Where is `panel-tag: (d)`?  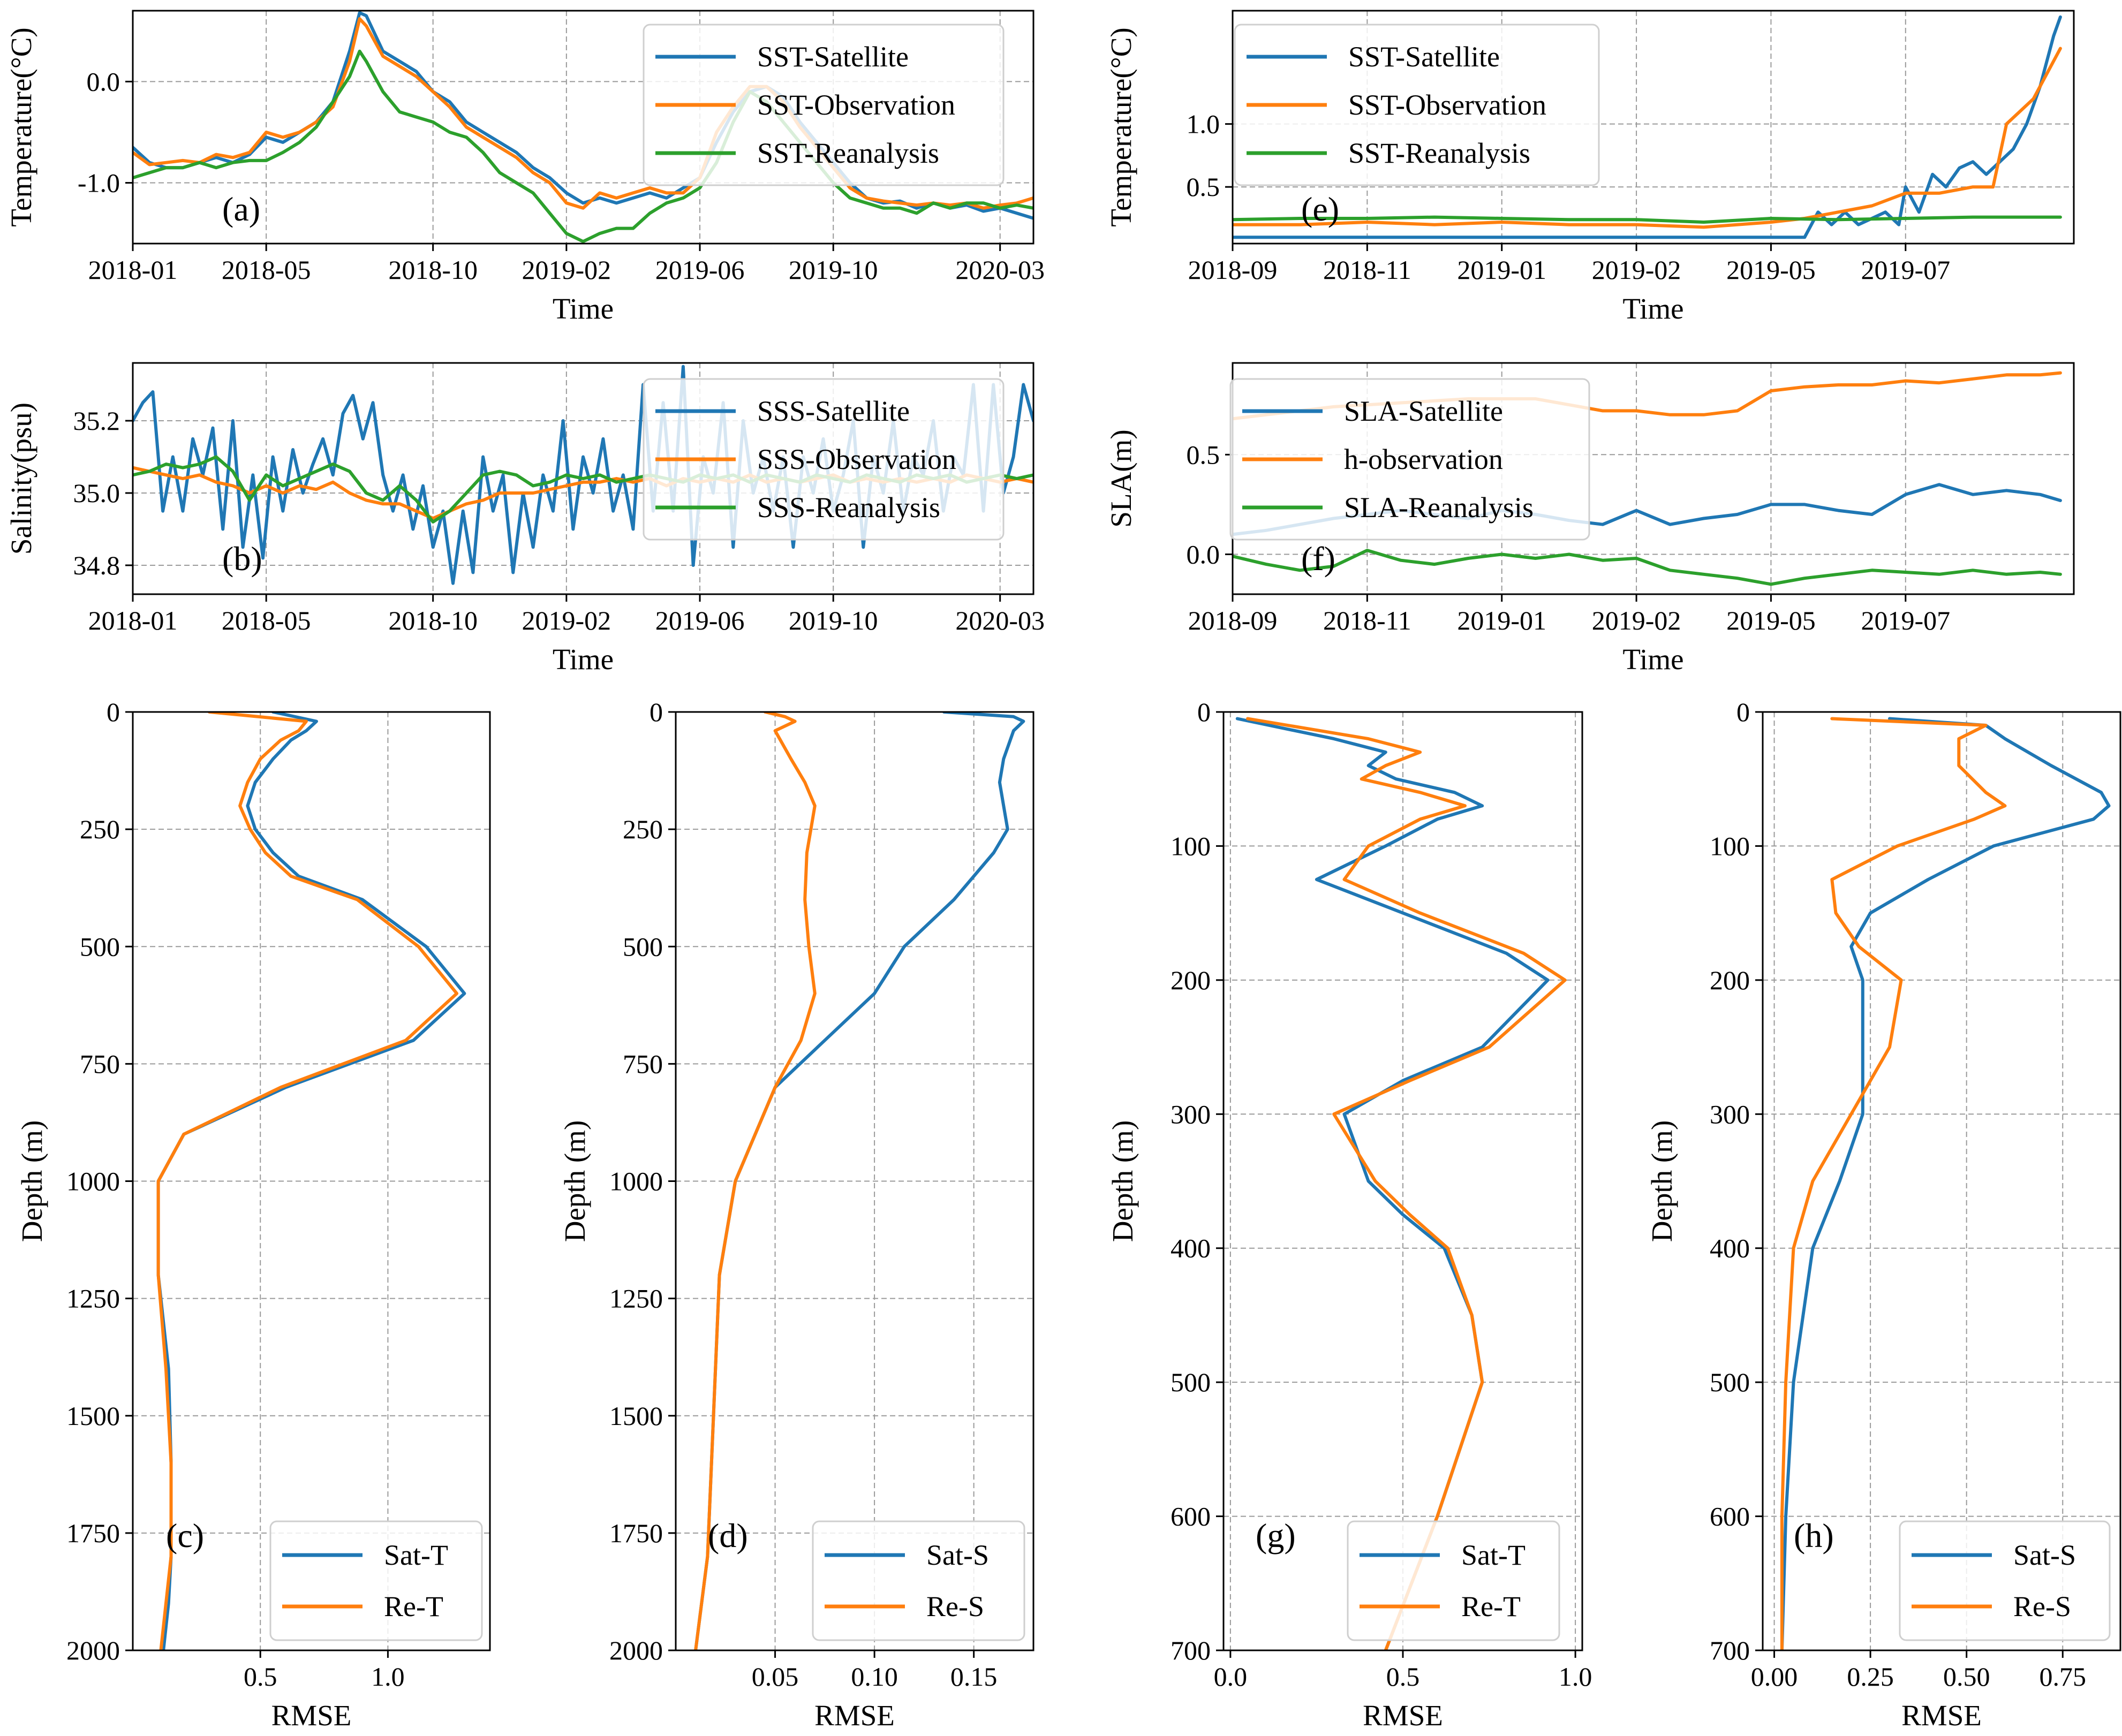
panel-tag: (d) is located at coordinates (728, 1536).